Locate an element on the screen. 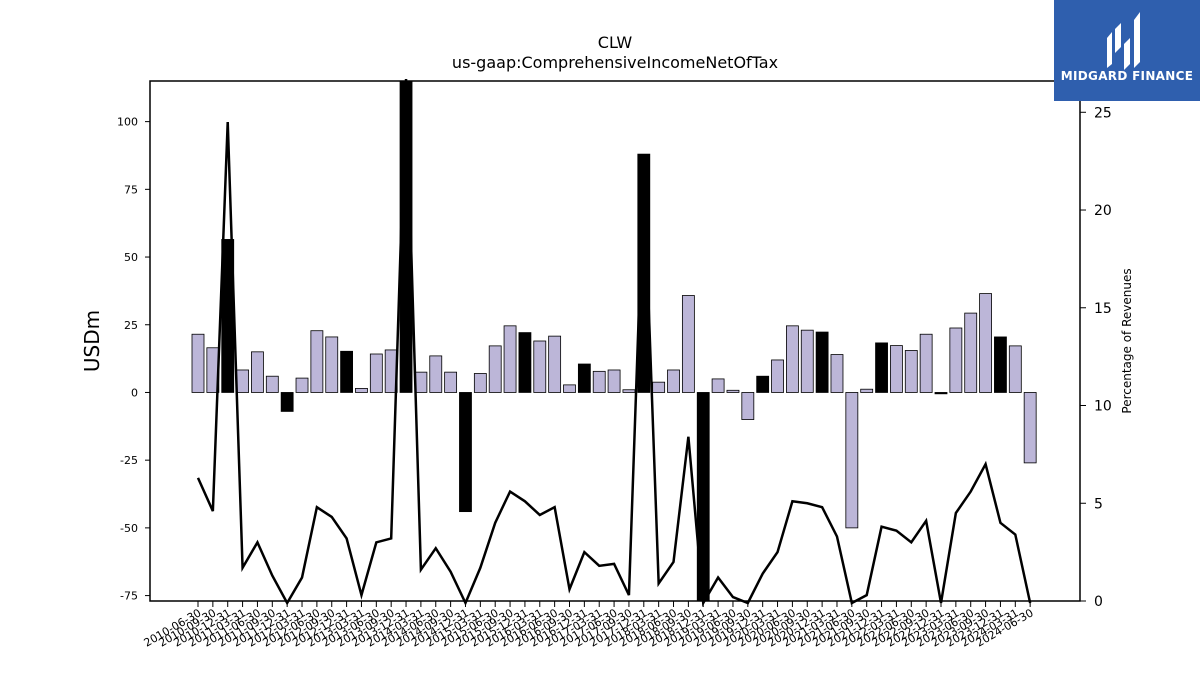  y-axis-label: USDm is located at coordinates (92, 341).